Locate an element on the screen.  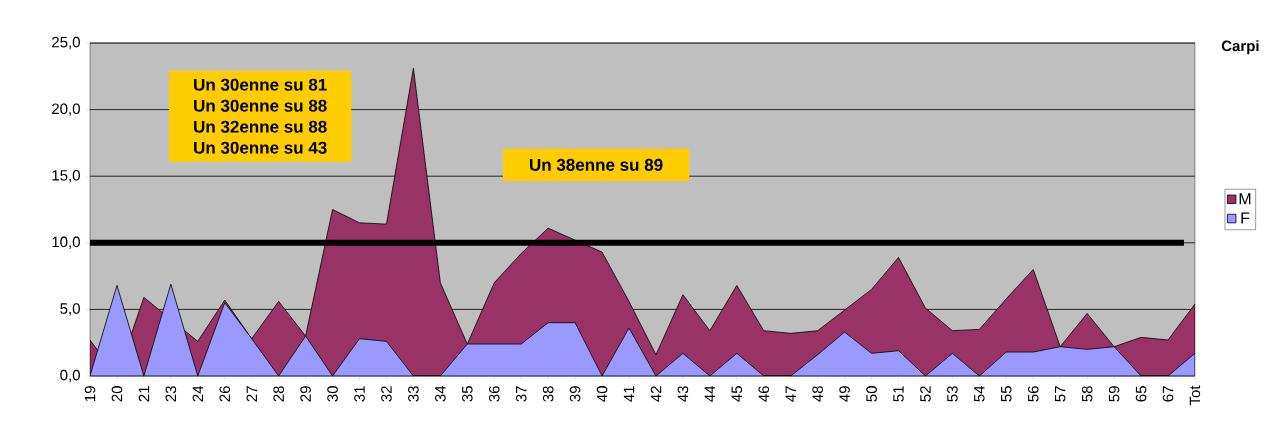
x-tick-label: 32 is located at coordinates (386, 394).